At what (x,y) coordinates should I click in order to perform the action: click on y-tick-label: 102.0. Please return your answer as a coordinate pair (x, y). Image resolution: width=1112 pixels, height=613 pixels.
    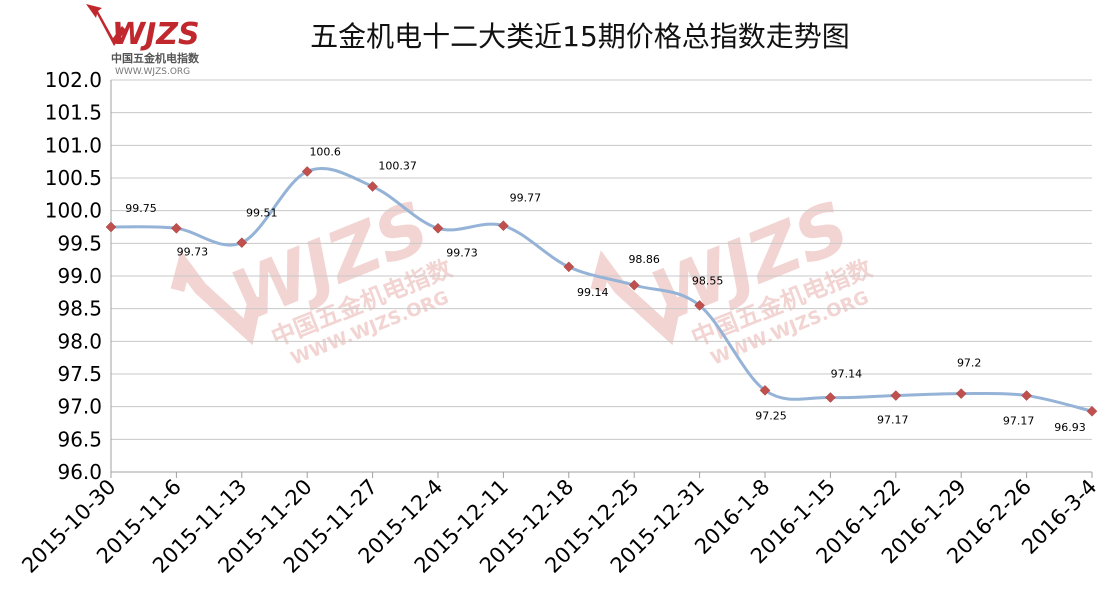
    Looking at the image, I should click on (73, 80).